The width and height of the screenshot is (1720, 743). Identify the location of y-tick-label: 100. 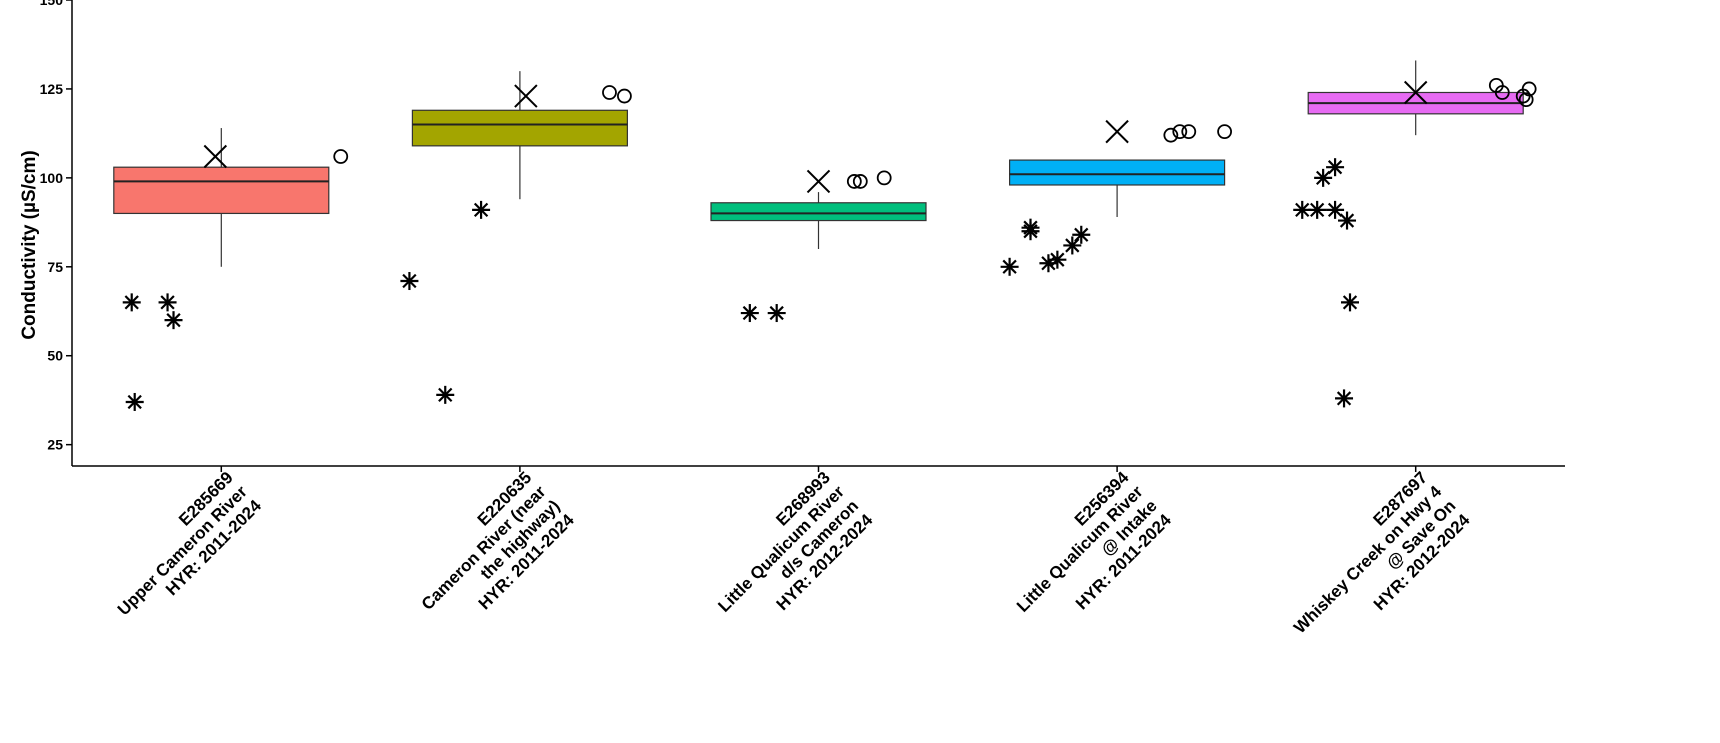
(52, 178).